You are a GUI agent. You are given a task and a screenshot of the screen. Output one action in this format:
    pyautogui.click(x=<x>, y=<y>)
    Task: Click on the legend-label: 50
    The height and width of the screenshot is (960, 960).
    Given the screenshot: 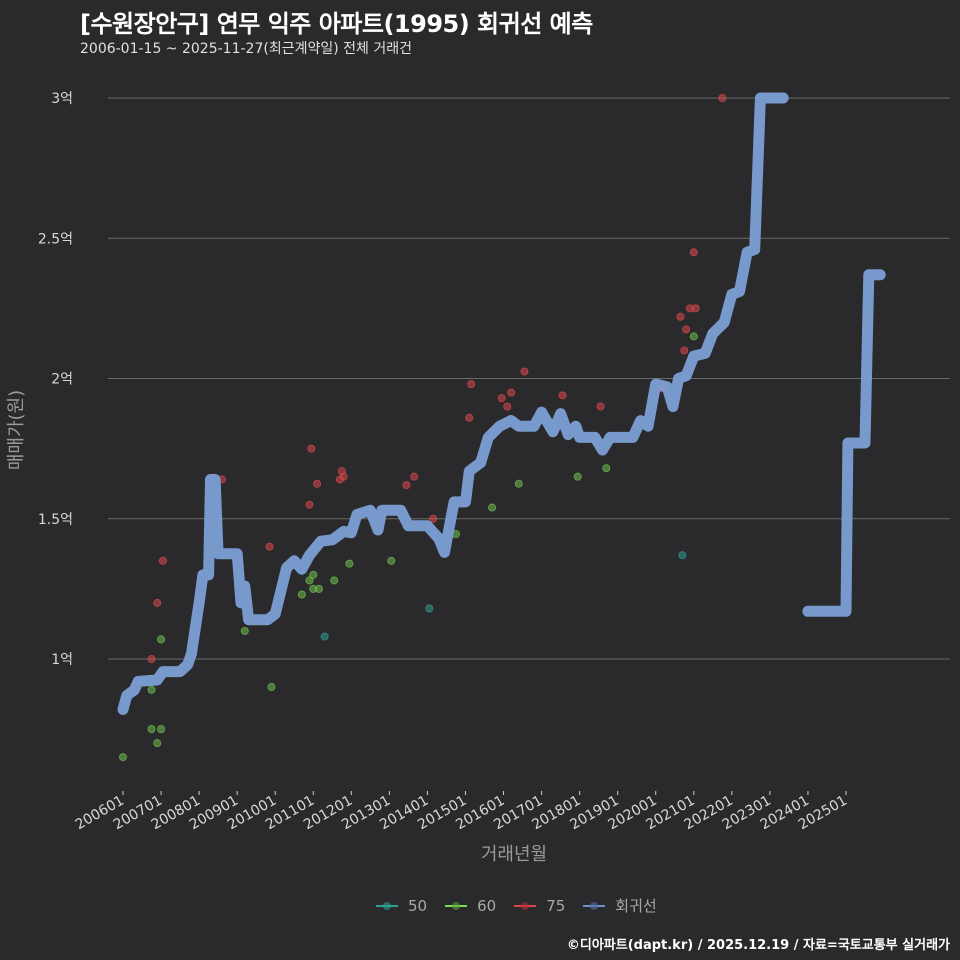 What is the action you would take?
    pyautogui.click(x=418, y=905)
    